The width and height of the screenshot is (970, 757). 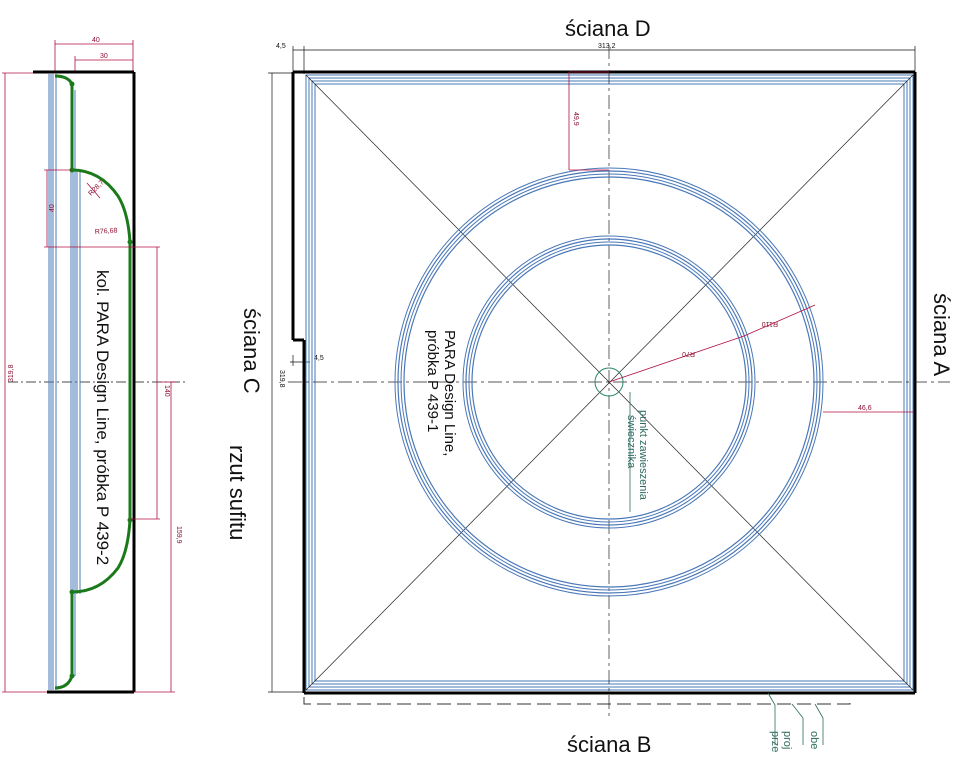 I want to click on view-title: rzut sufitu, so click(x=237, y=492).